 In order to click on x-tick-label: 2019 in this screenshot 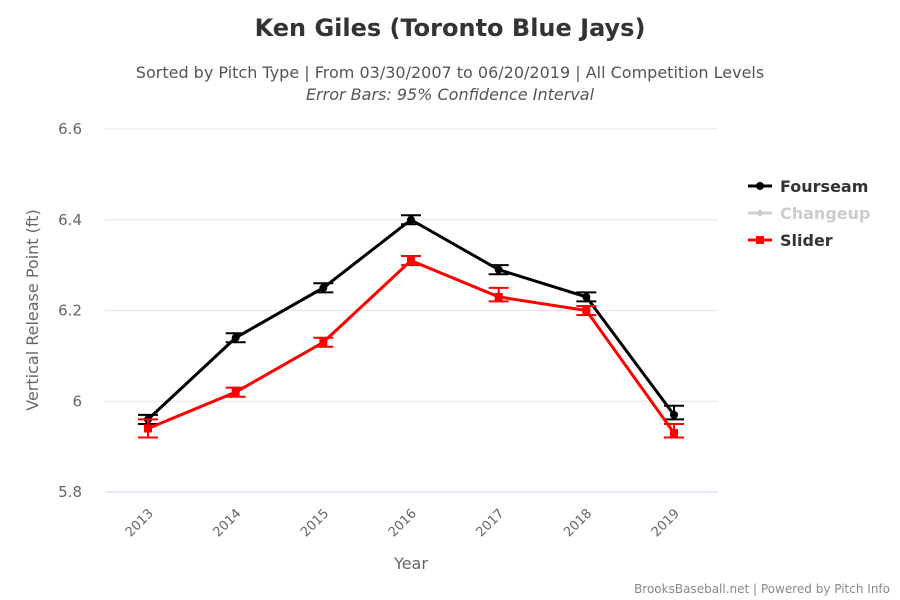, I will do `click(666, 523)`.